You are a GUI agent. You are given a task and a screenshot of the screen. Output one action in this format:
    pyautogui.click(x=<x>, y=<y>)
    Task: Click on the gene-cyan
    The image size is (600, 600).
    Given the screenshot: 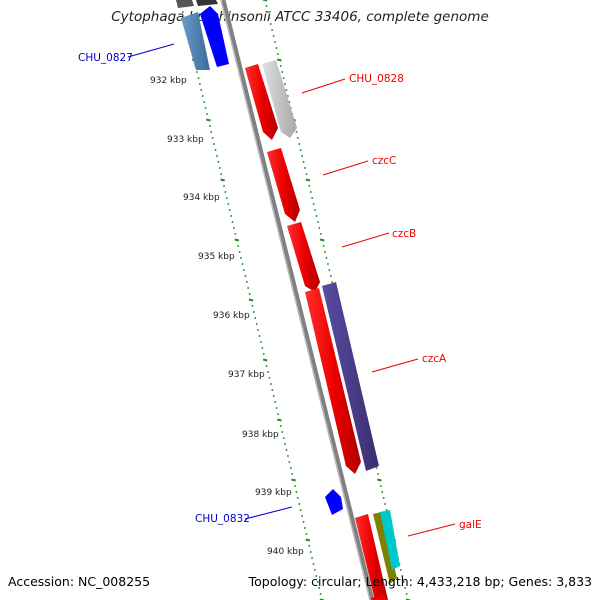 What is the action you would take?
    pyautogui.click(x=390, y=540)
    